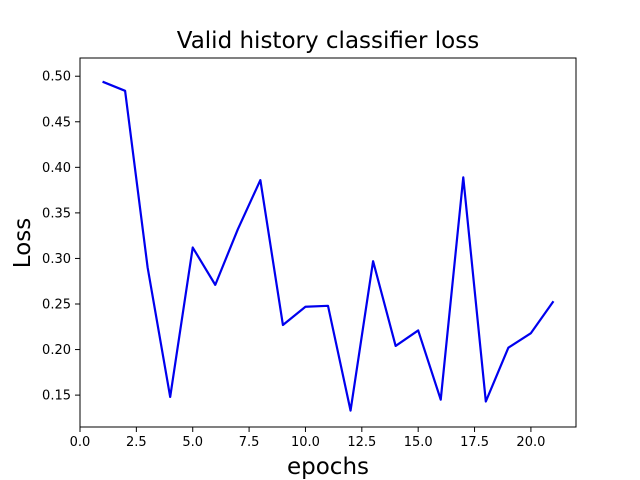 This screenshot has height=480, width=640. I want to click on y-tick-label: 0.40, so click(56, 168).